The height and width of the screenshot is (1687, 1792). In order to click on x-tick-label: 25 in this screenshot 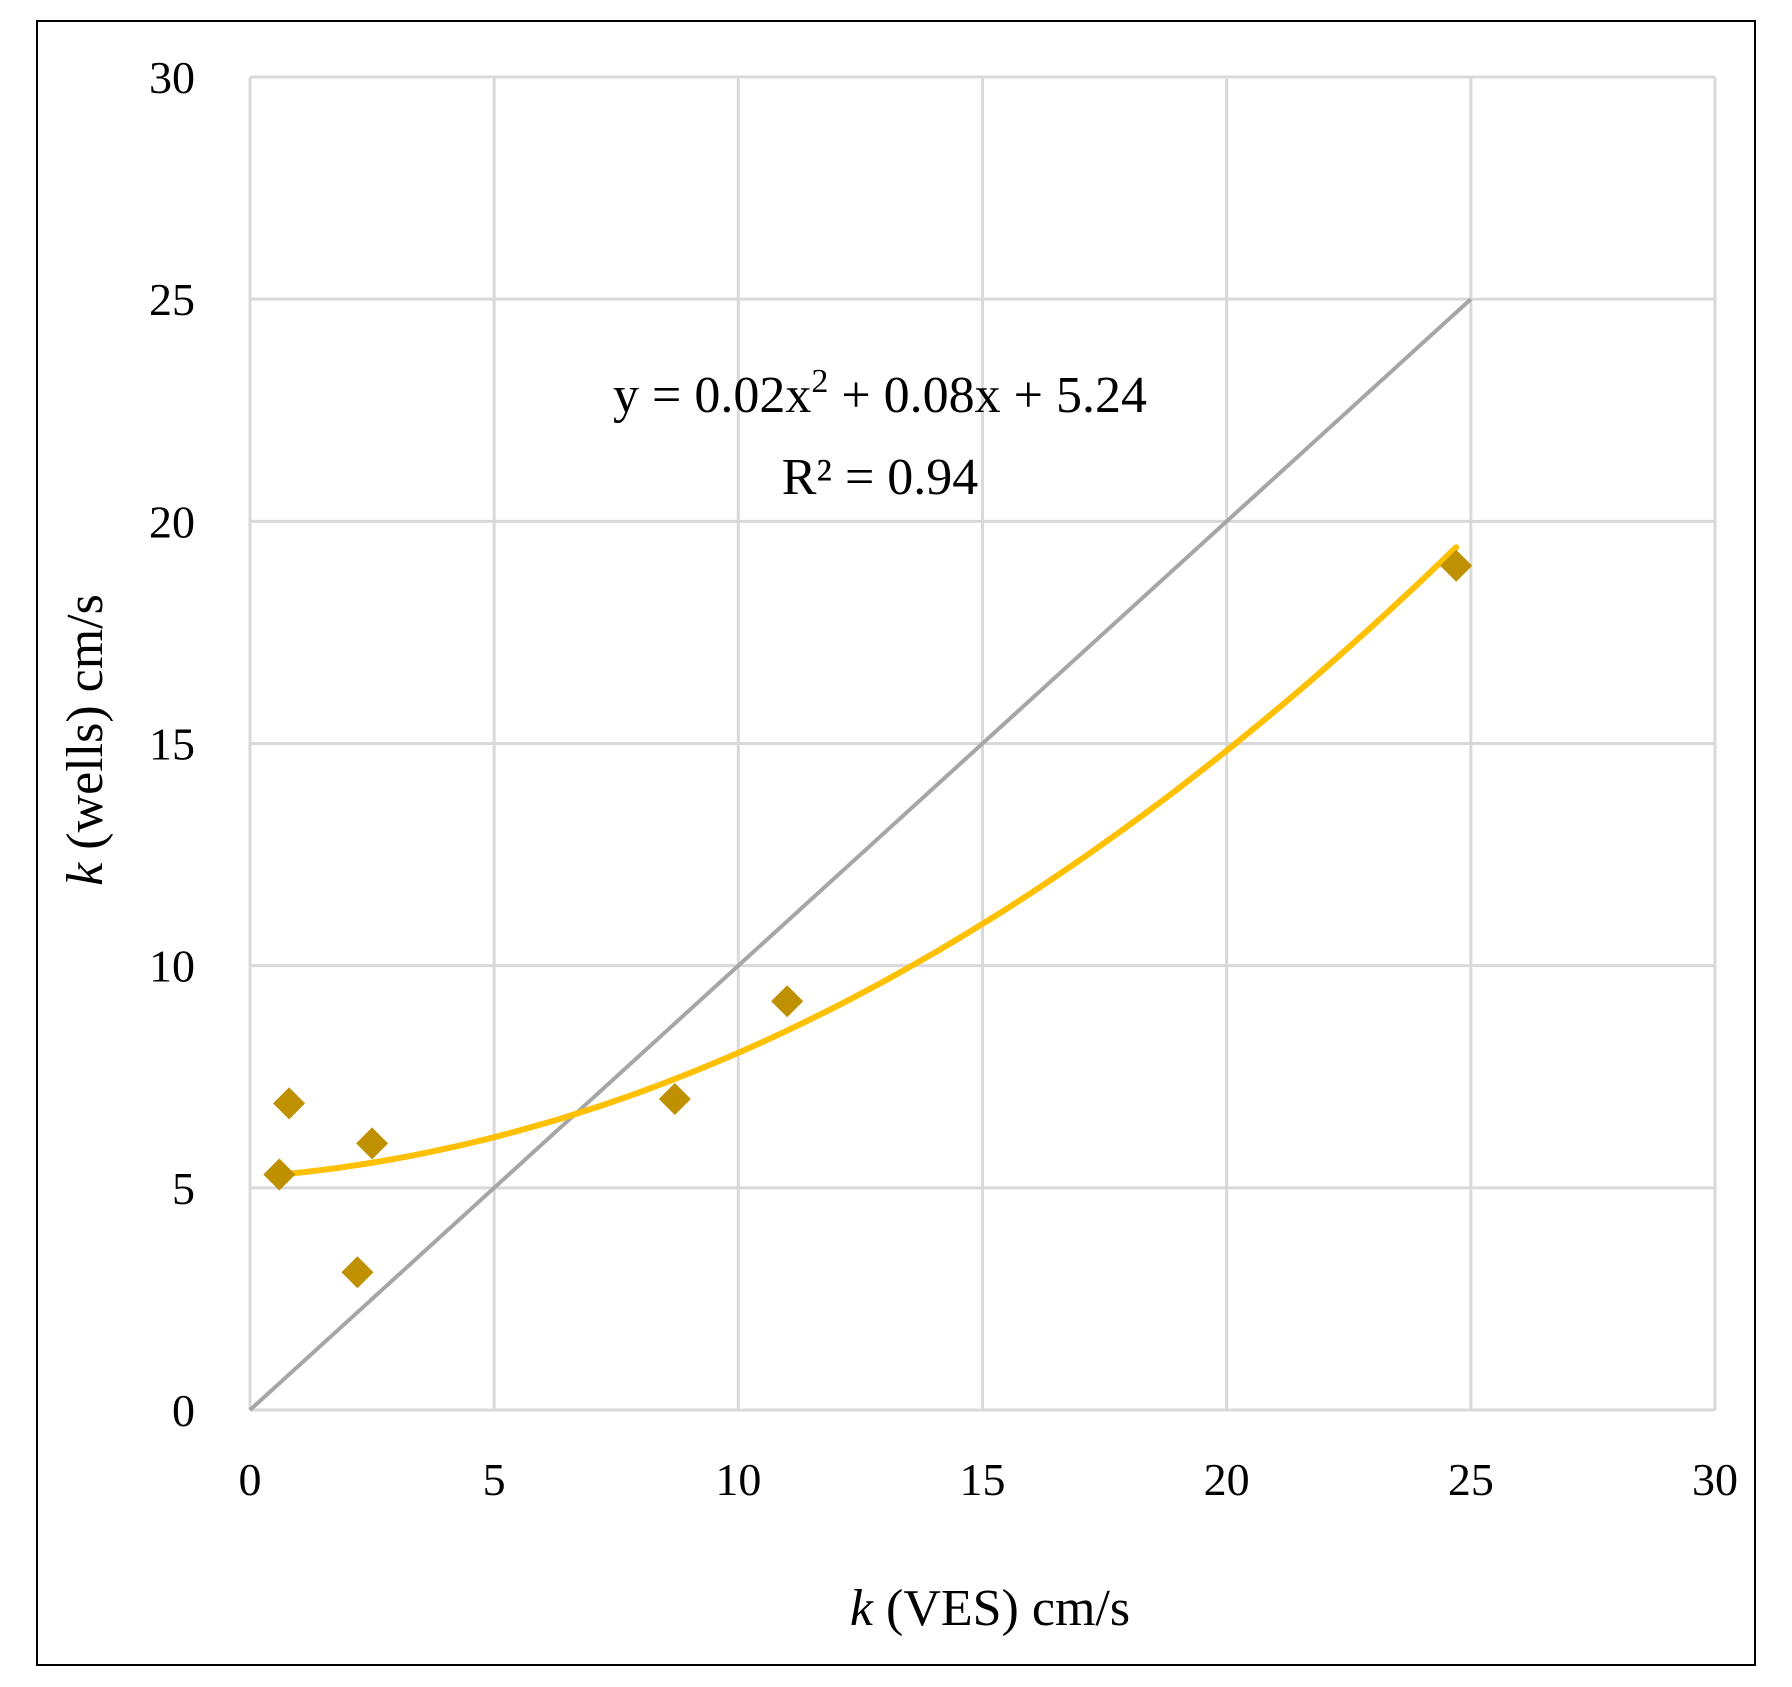, I will do `click(1471, 1479)`.